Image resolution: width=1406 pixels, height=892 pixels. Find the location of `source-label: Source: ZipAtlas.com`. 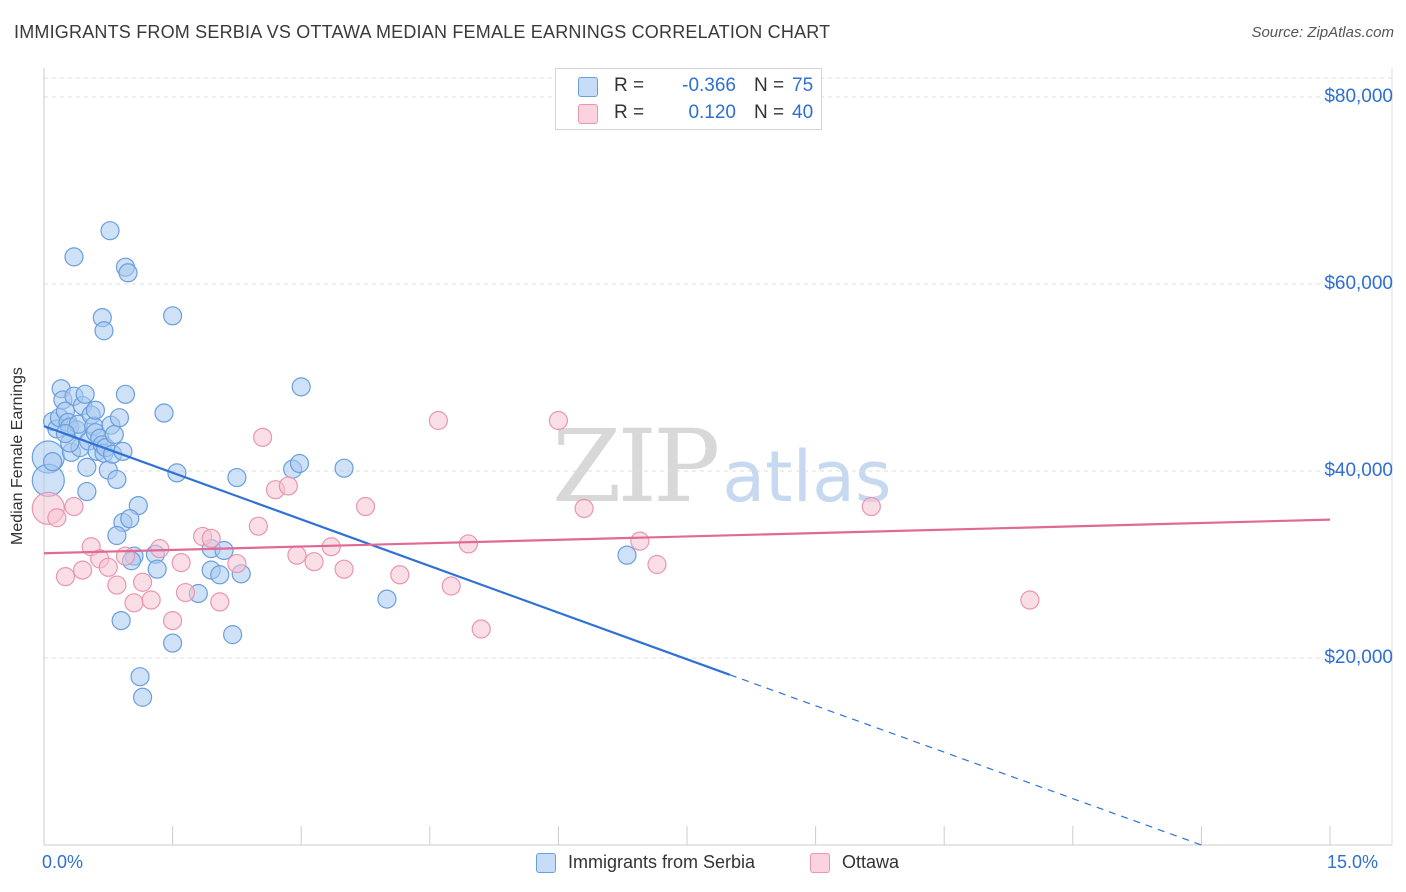

source-label: Source: ZipAtlas.com is located at coordinates (1322, 32).